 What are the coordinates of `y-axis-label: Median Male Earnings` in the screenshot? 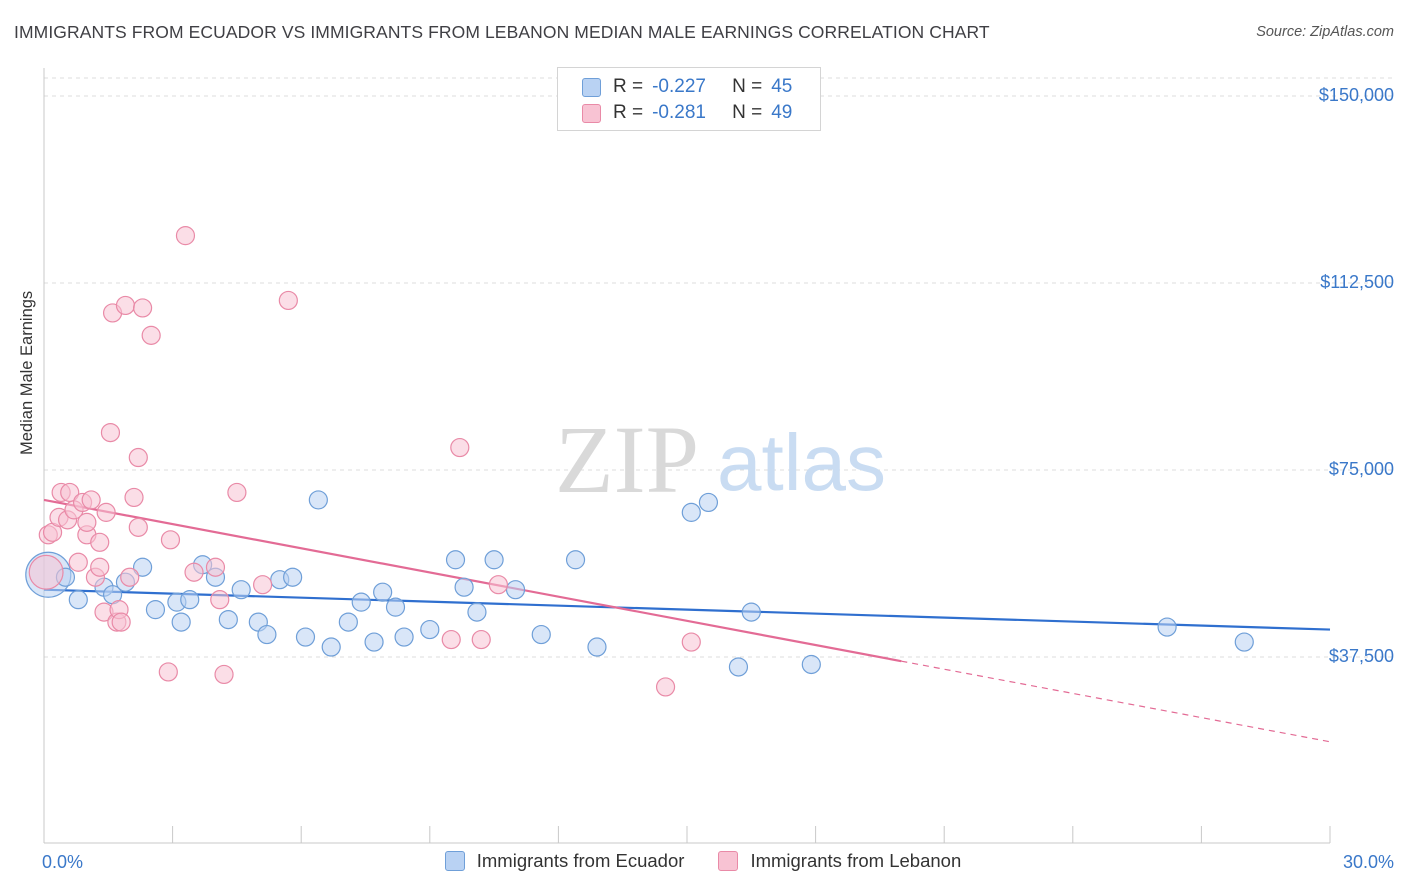 It's located at (27, 372).